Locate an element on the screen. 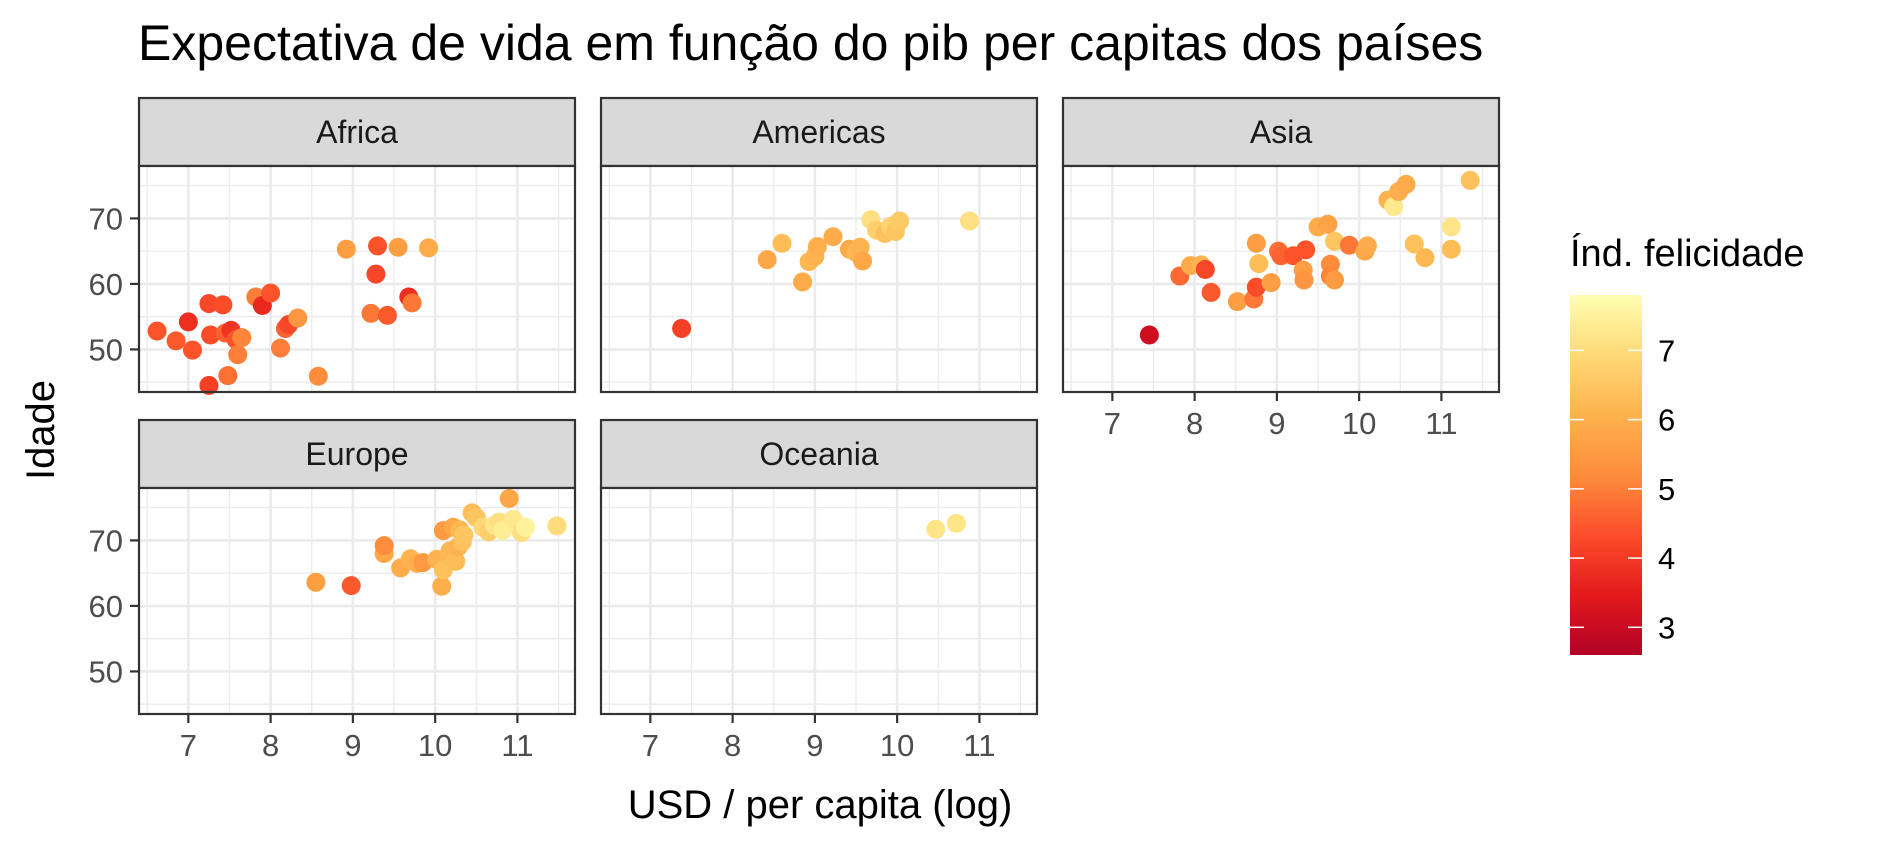 This screenshot has width=1890, height=846. facet-asia: Asia 7 8 9 10 11 is located at coordinates (1281, 268).